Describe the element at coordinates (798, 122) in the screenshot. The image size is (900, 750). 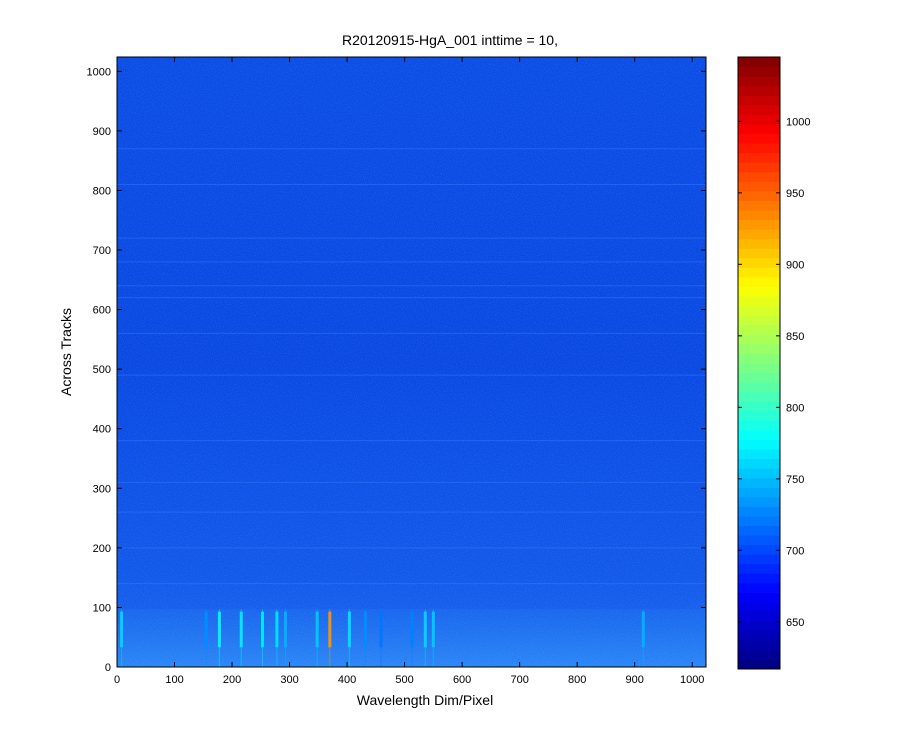
I see `colorbar-tick-label: 1000` at that location.